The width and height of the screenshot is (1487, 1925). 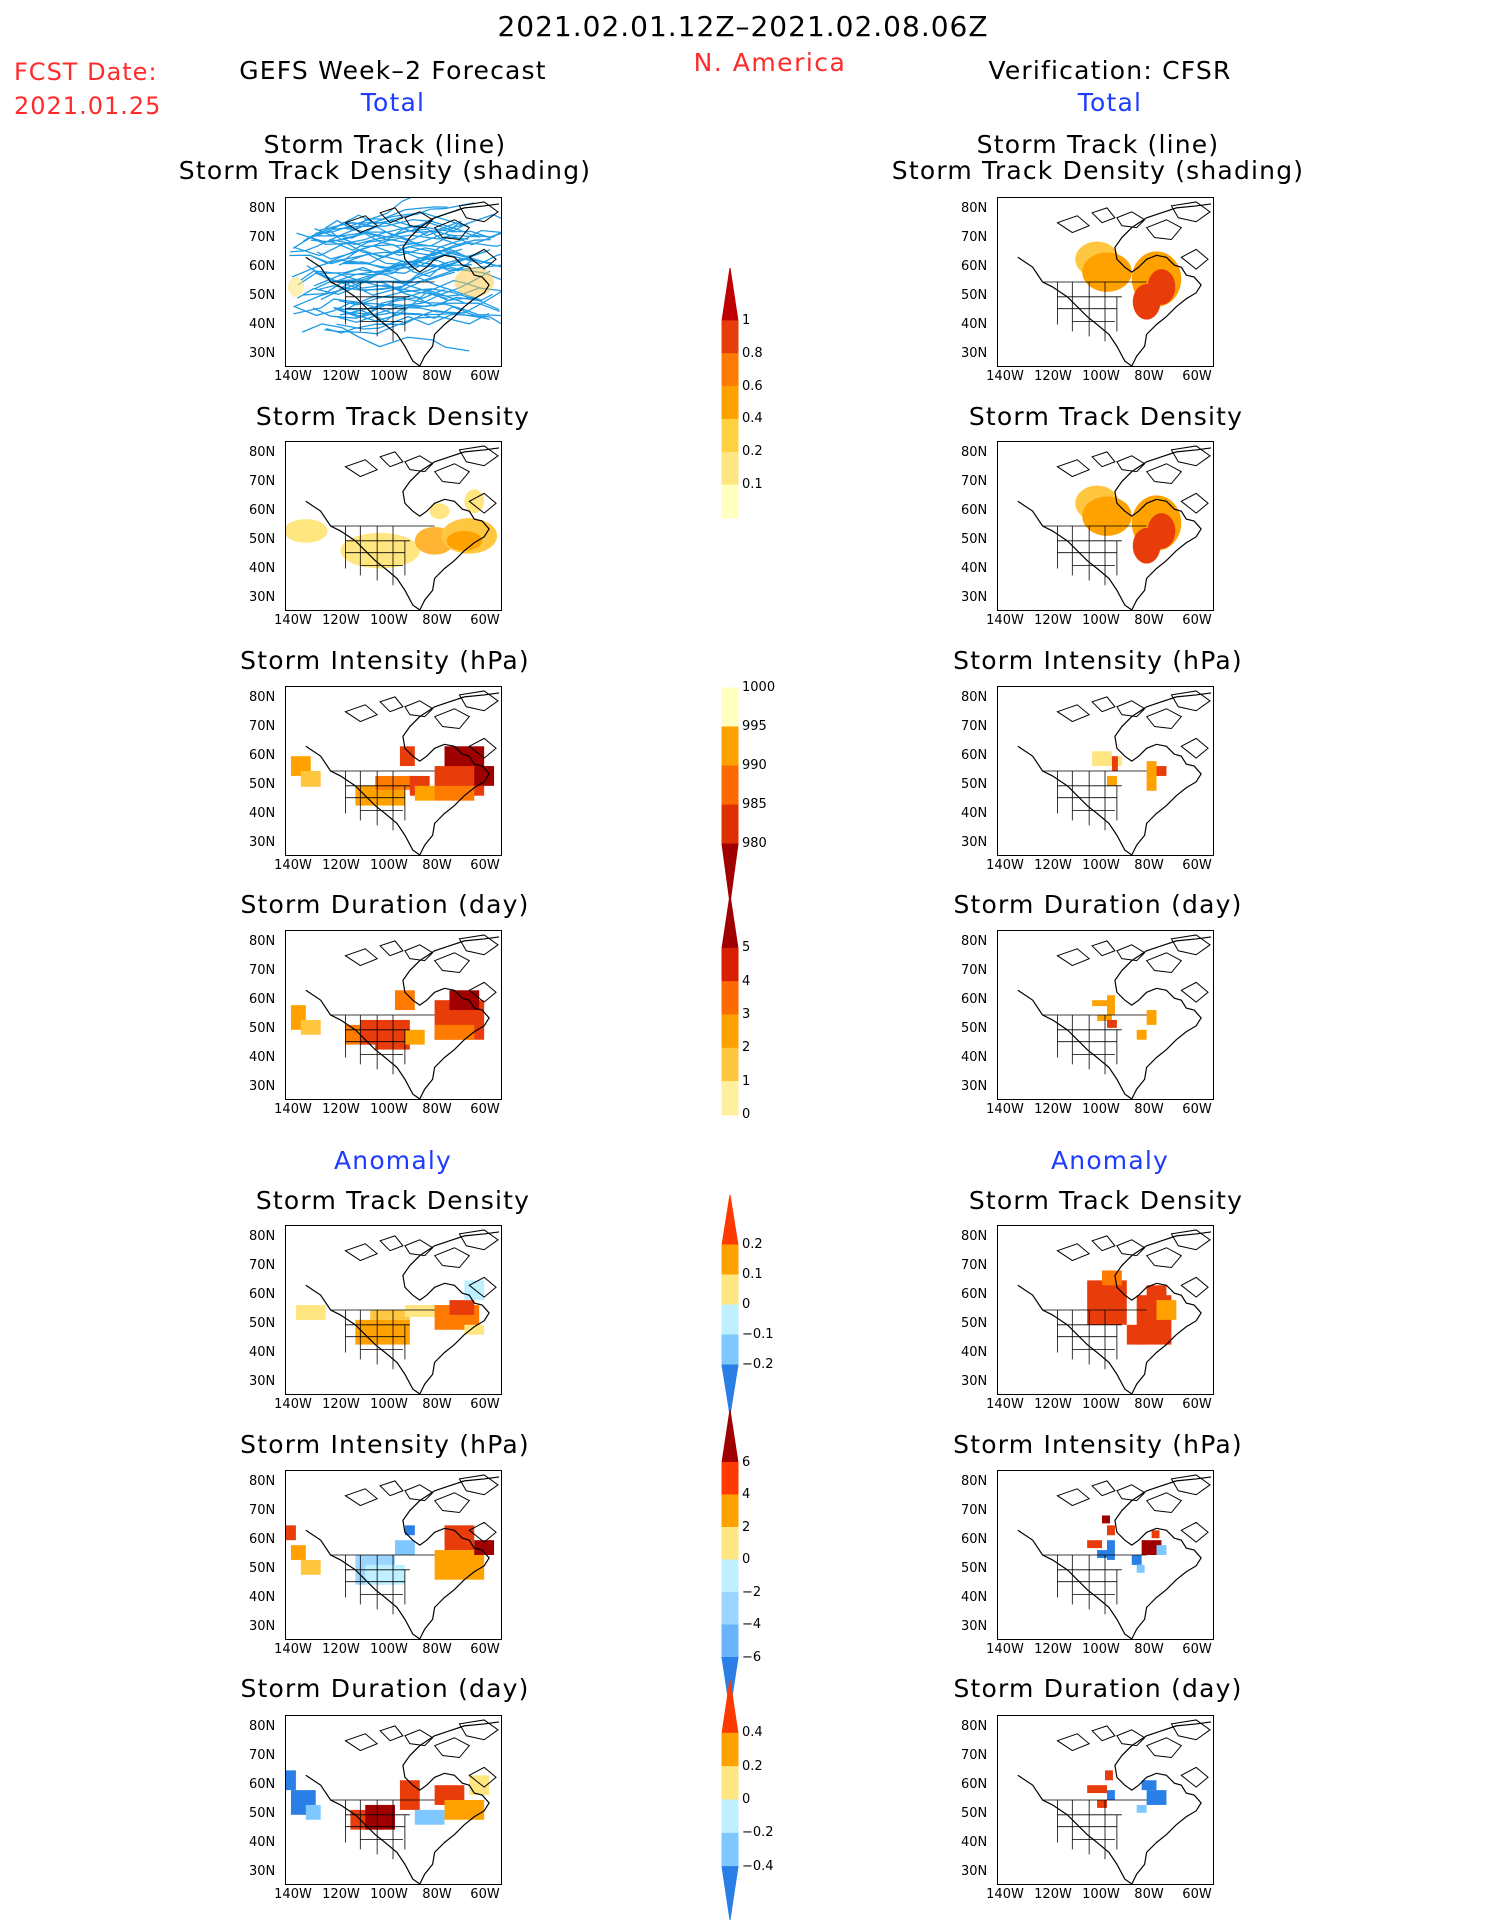 What do you see at coordinates (754, 765) in the screenshot?
I see `colorbar-tick-label: 990` at bounding box center [754, 765].